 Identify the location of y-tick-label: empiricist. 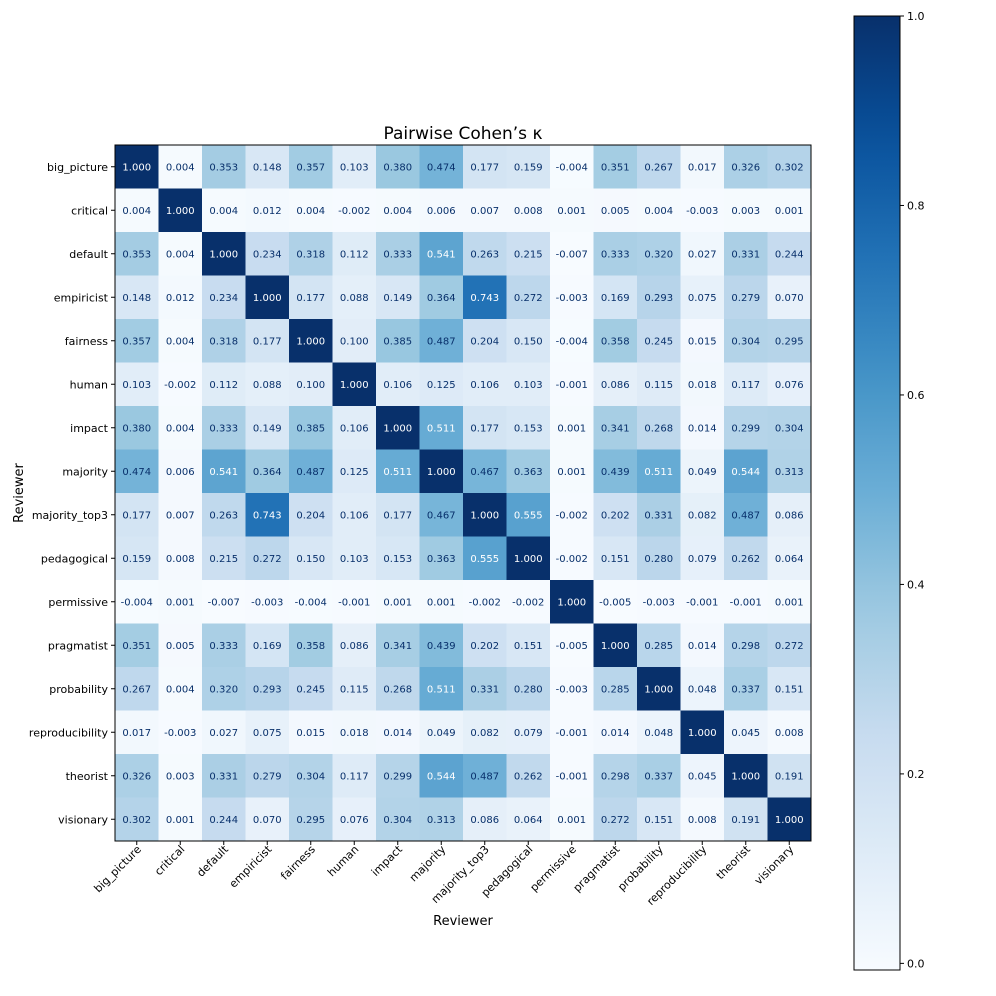
(81, 297).